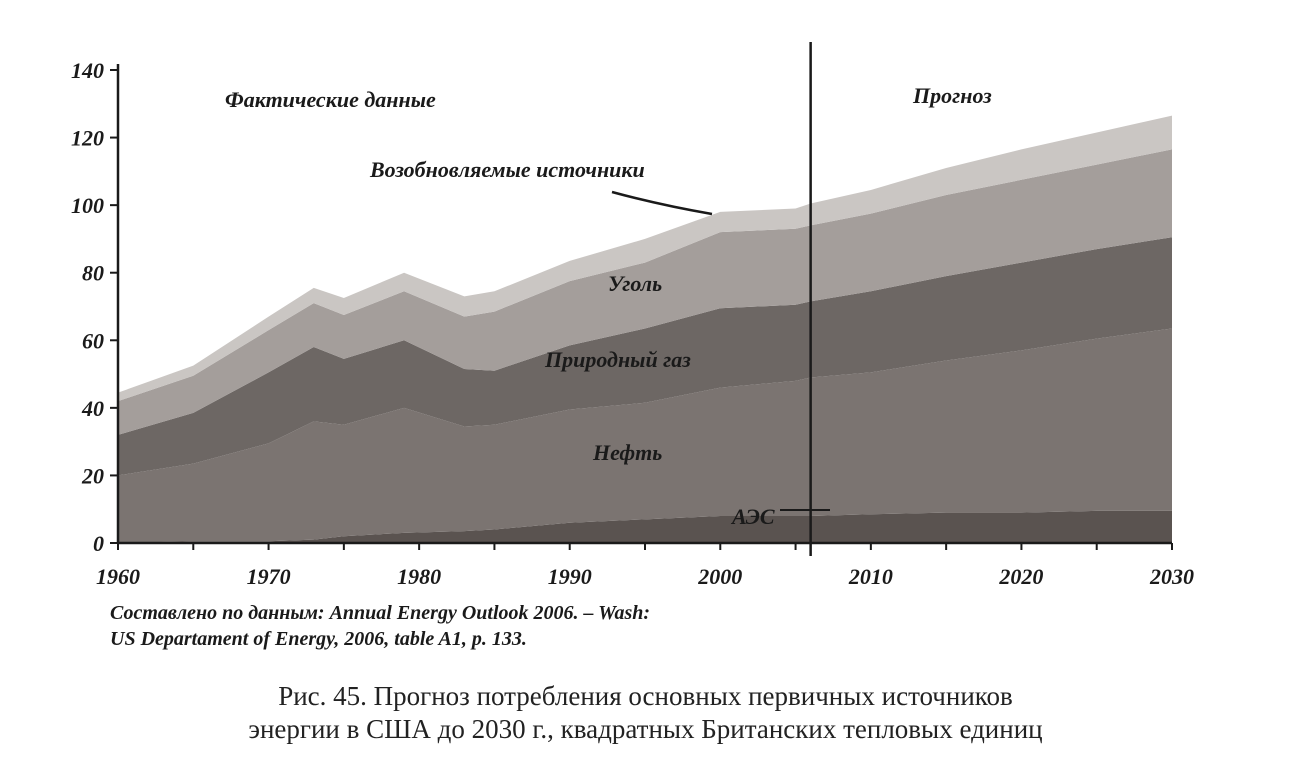 The height and width of the screenshot is (777, 1291). Describe the element at coordinates (752, 516) in the screenshot. I see `series-label-nuclear: АЭС` at that location.